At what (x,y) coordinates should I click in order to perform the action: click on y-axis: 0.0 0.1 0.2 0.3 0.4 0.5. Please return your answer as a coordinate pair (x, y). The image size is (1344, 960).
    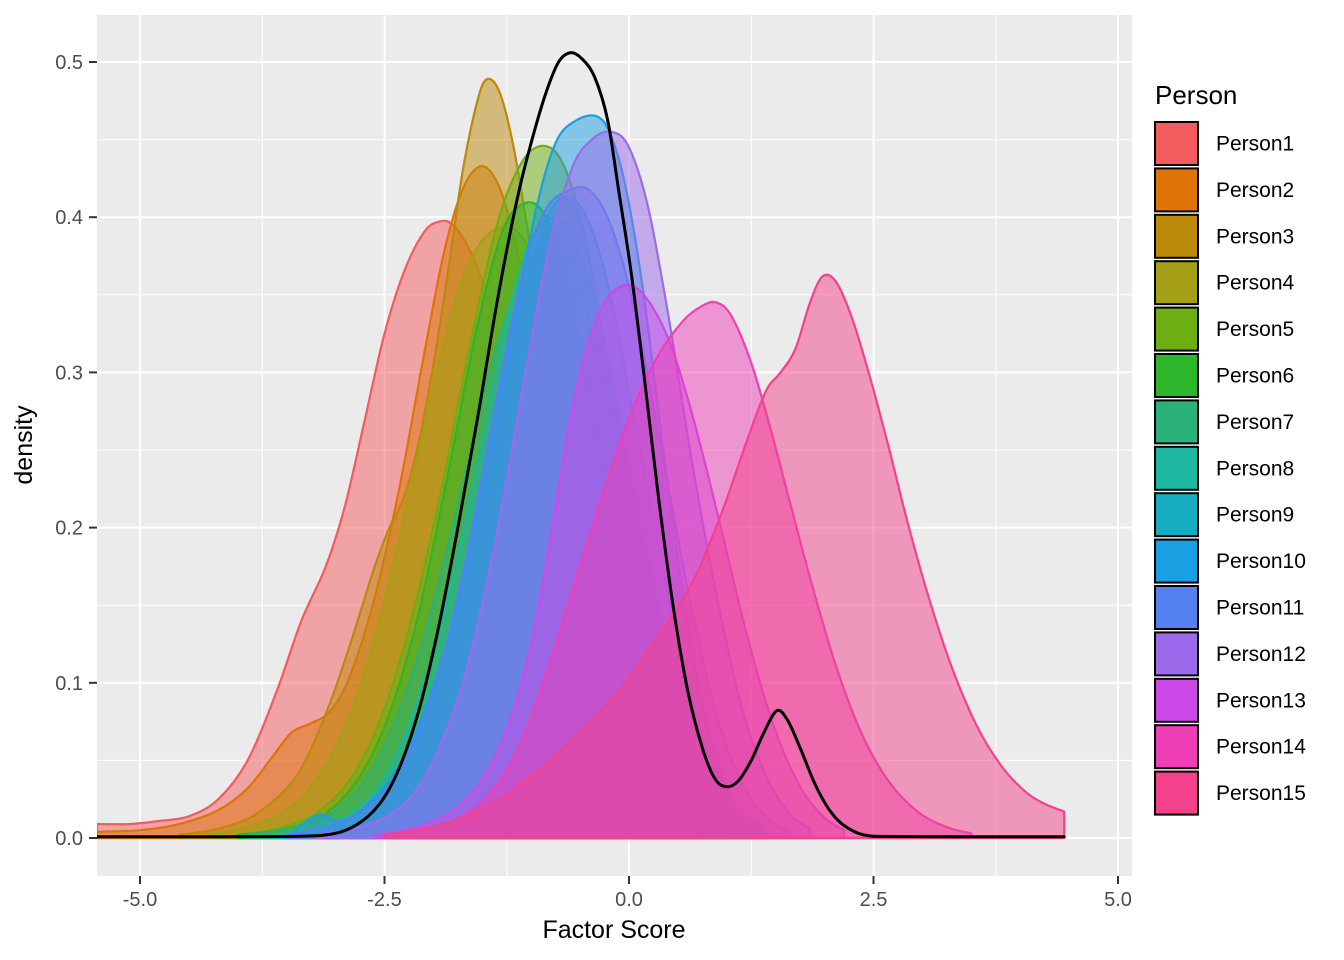
    Looking at the image, I should click on (76, 451).